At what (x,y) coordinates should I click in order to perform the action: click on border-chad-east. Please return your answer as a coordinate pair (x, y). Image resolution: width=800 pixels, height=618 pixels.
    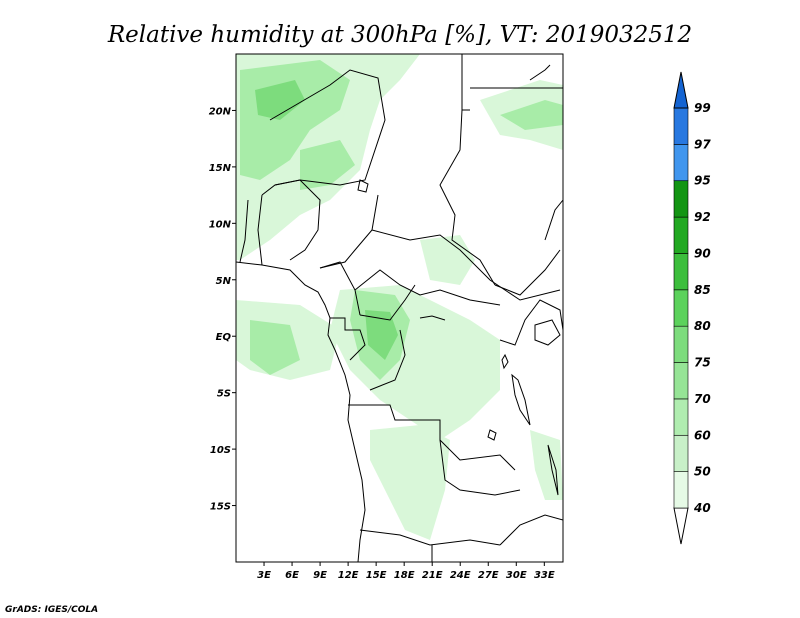
    Looking at the image, I should click on (467, 197).